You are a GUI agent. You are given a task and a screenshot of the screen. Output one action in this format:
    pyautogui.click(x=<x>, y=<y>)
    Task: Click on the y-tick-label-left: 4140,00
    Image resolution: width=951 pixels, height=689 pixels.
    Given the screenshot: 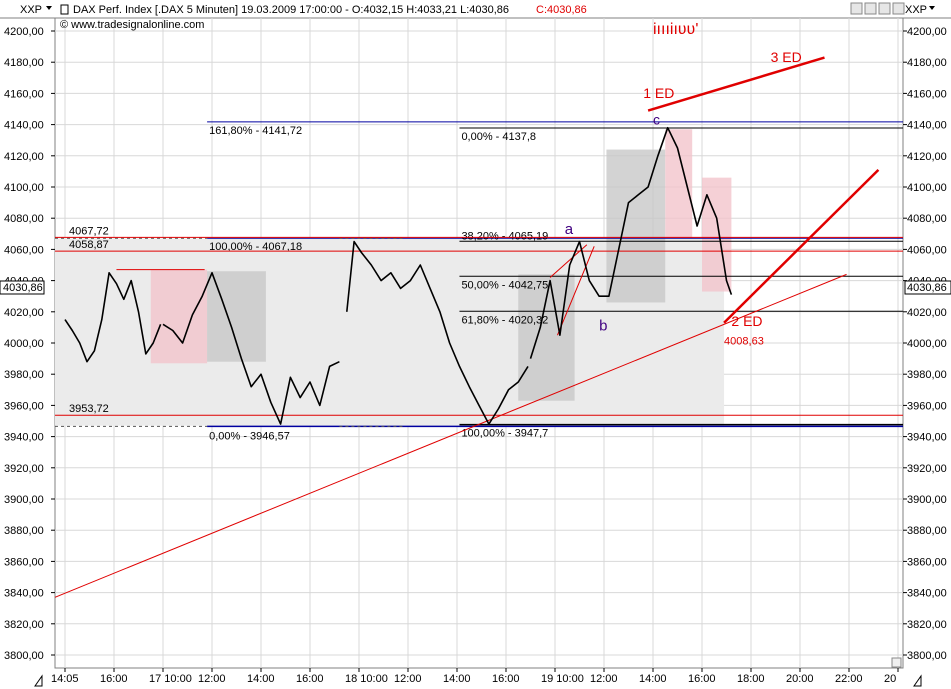 What is the action you would take?
    pyautogui.click(x=24, y=126)
    